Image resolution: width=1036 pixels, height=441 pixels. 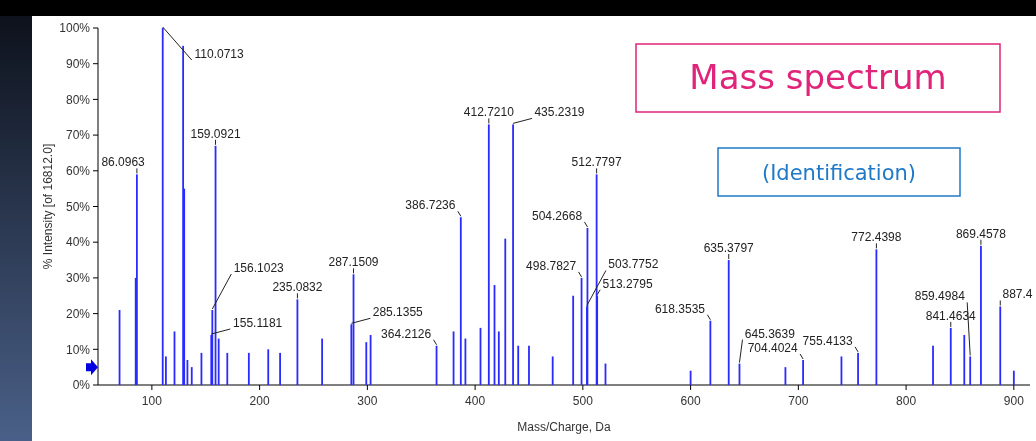 I want to click on annotation: 156.1023, so click(x=259, y=268).